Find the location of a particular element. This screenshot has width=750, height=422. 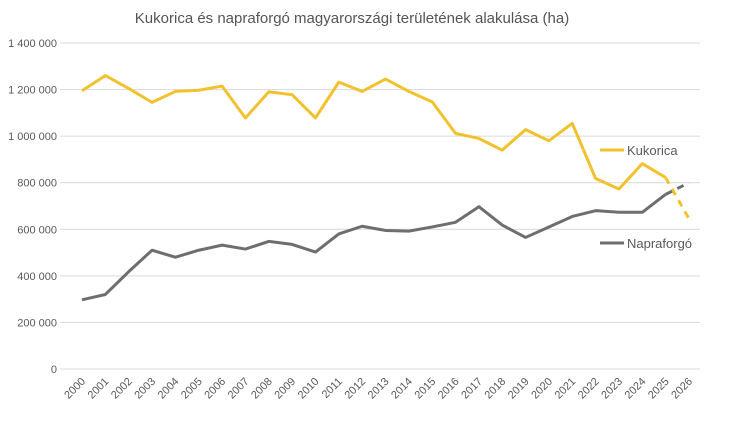

x-tick-label: 2007 is located at coordinates (239, 389).